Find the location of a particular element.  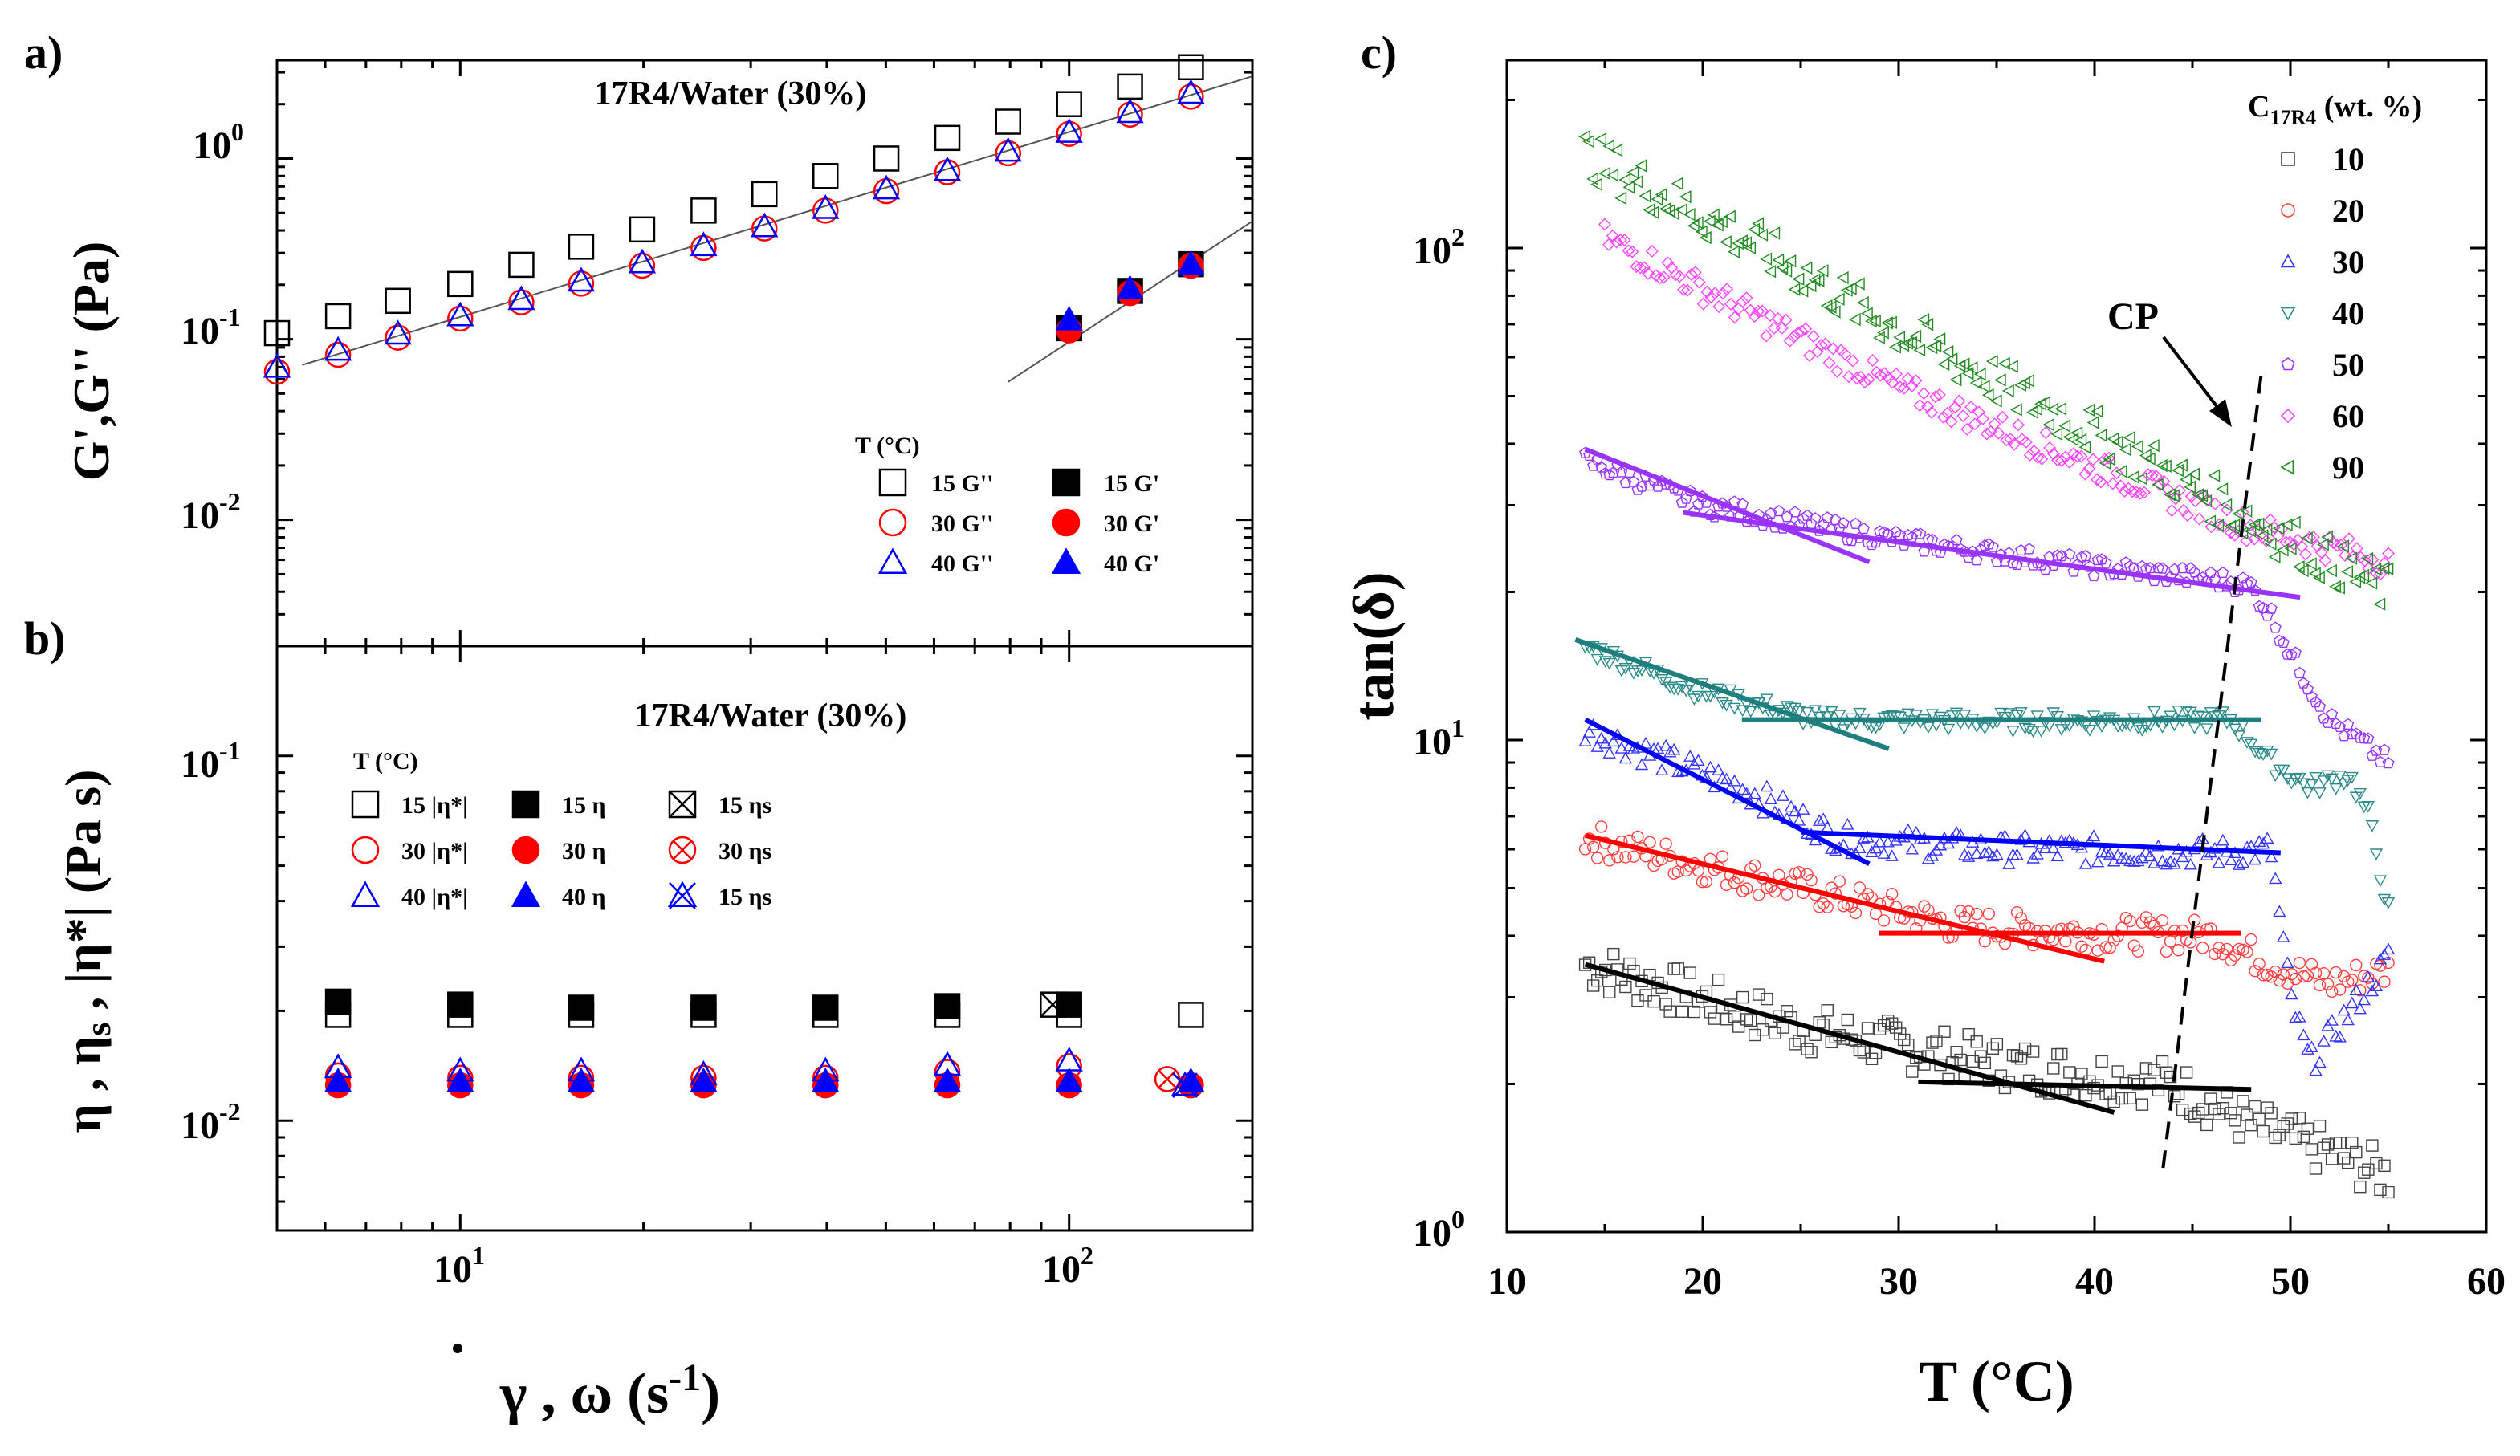

legend-entry-40-eta-s: 15 ηs is located at coordinates (745, 897).